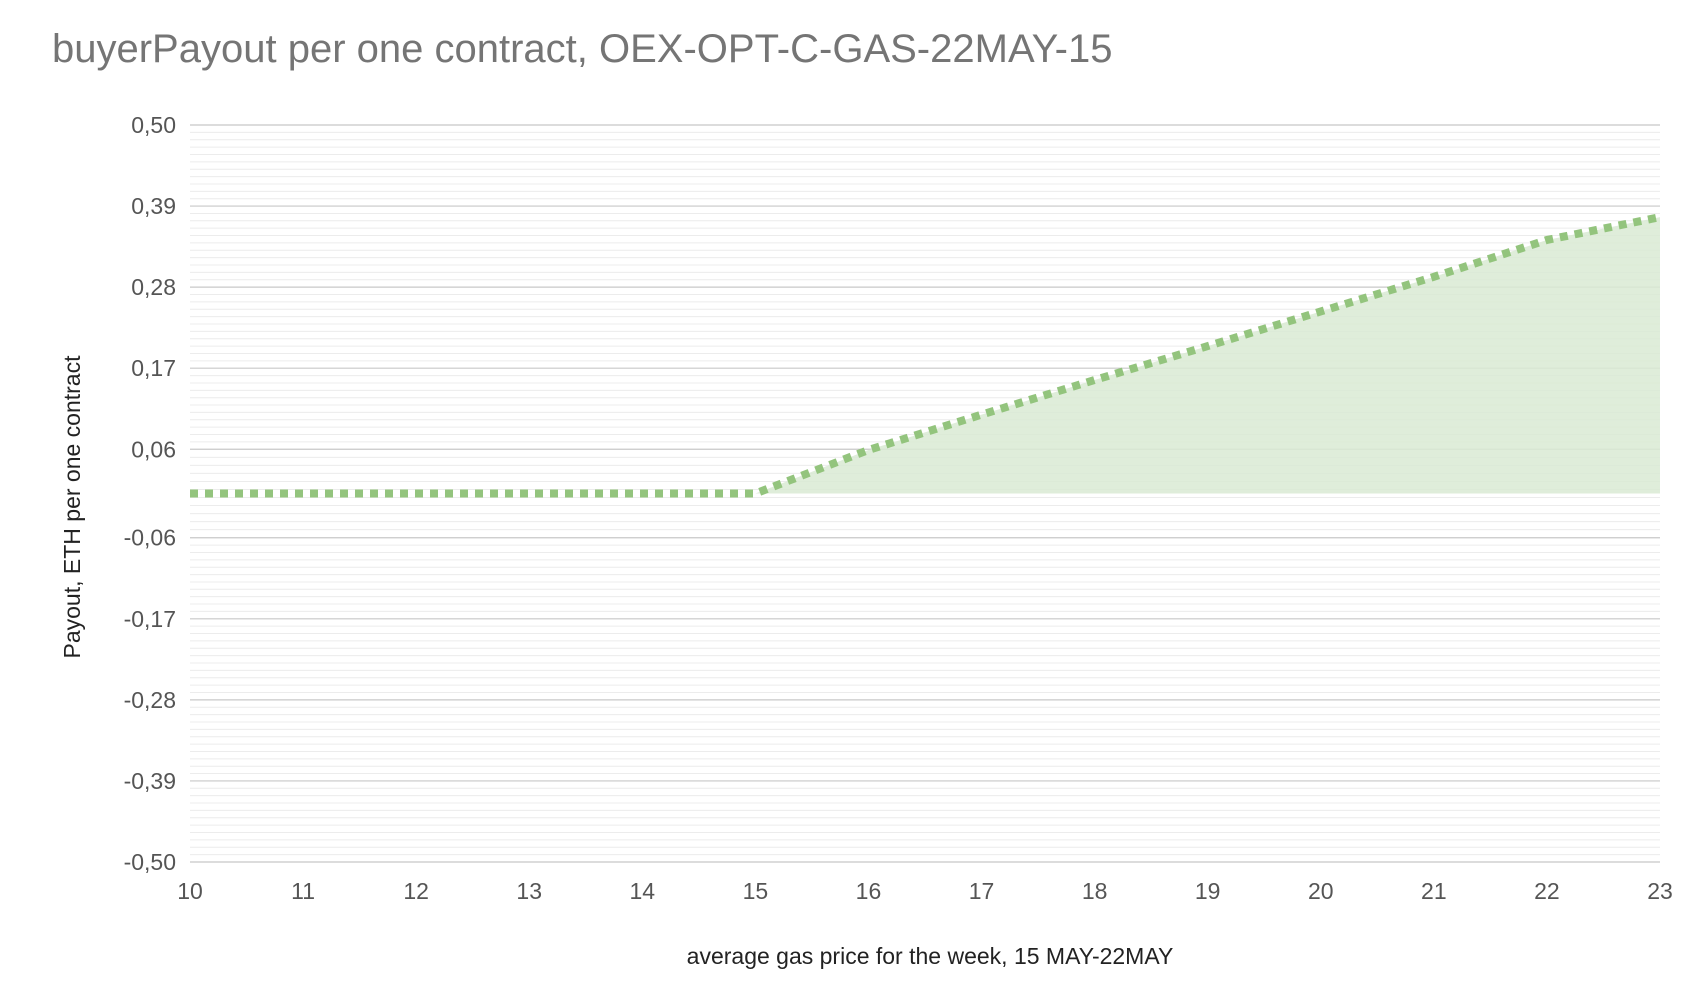  I want to click on x-tick-label: 17, so click(982, 891).